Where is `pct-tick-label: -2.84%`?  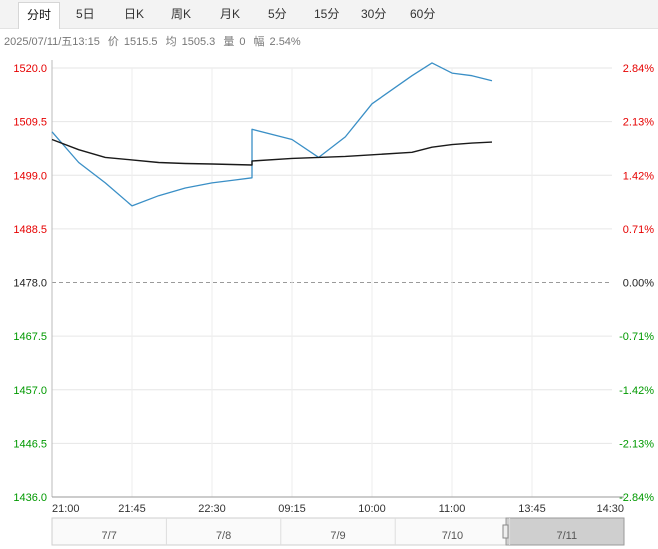
pct-tick-label: -2.84% is located at coordinates (636, 498).